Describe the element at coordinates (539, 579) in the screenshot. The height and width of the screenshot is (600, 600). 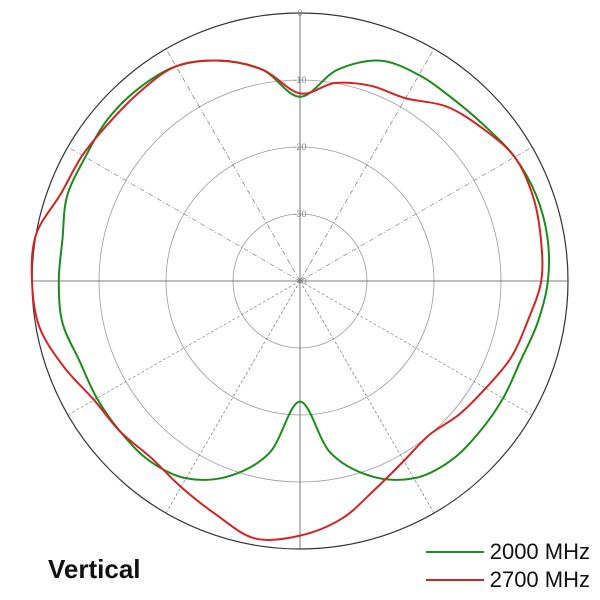
I see `legend-label-2700: 2700 MHz` at that location.